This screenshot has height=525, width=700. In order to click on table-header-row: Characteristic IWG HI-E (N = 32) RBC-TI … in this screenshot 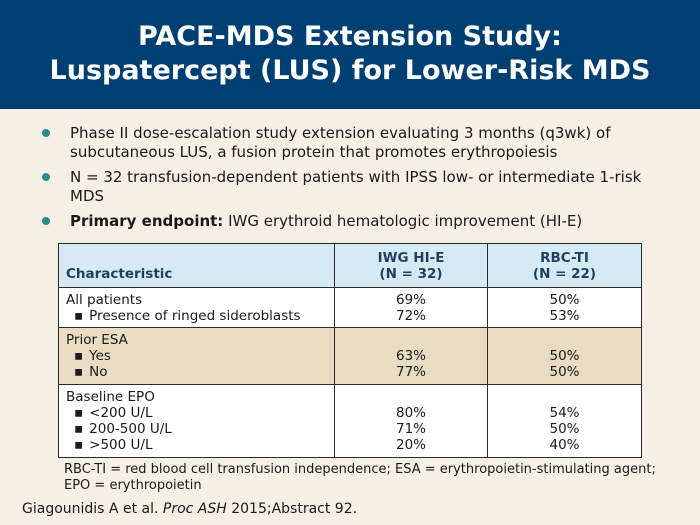, I will do `click(350, 266)`.